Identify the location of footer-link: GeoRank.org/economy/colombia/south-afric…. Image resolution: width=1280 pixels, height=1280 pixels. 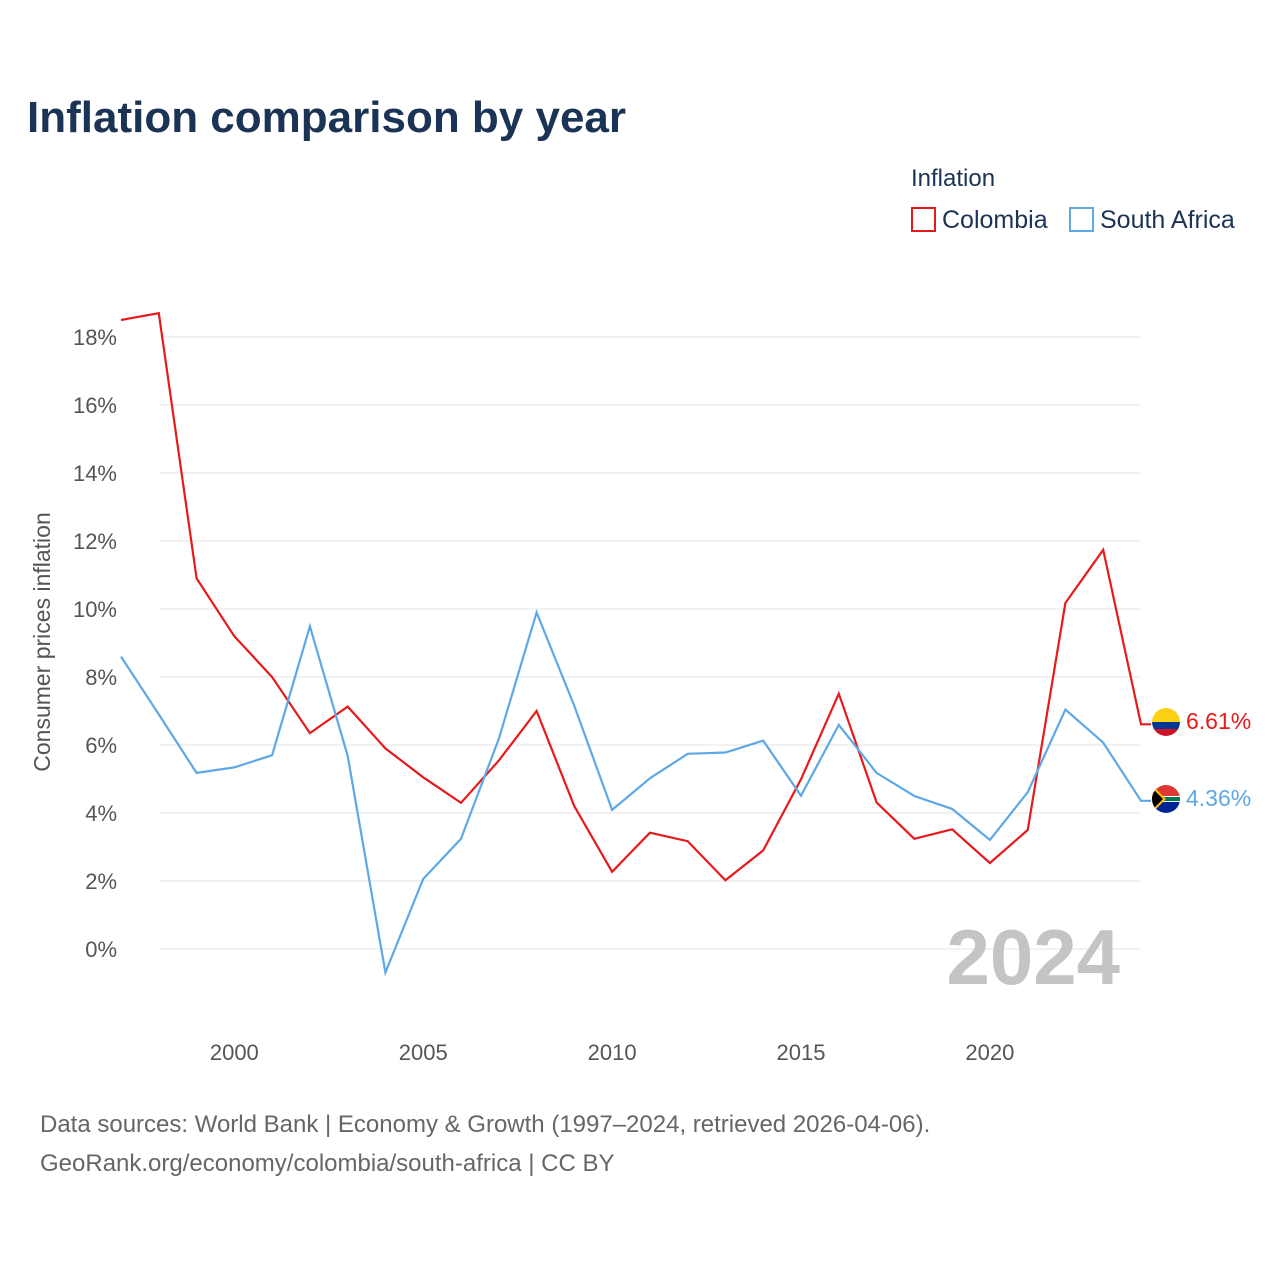
(327, 1163).